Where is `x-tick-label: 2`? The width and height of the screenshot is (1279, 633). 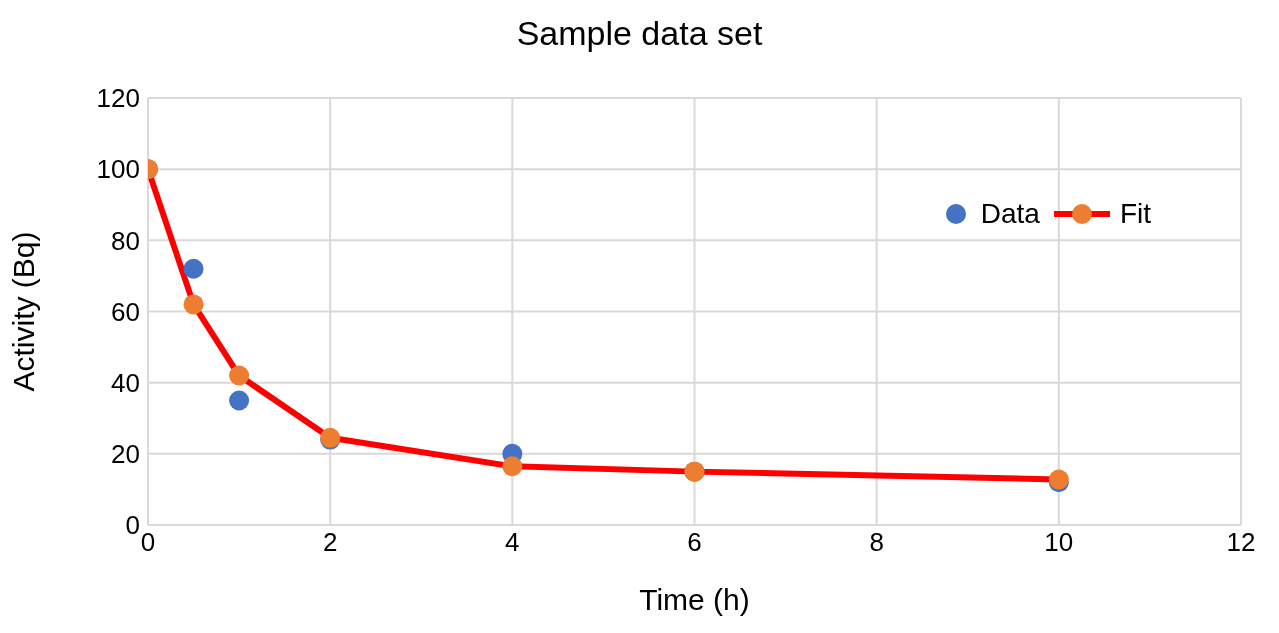
x-tick-label: 2 is located at coordinates (330, 542).